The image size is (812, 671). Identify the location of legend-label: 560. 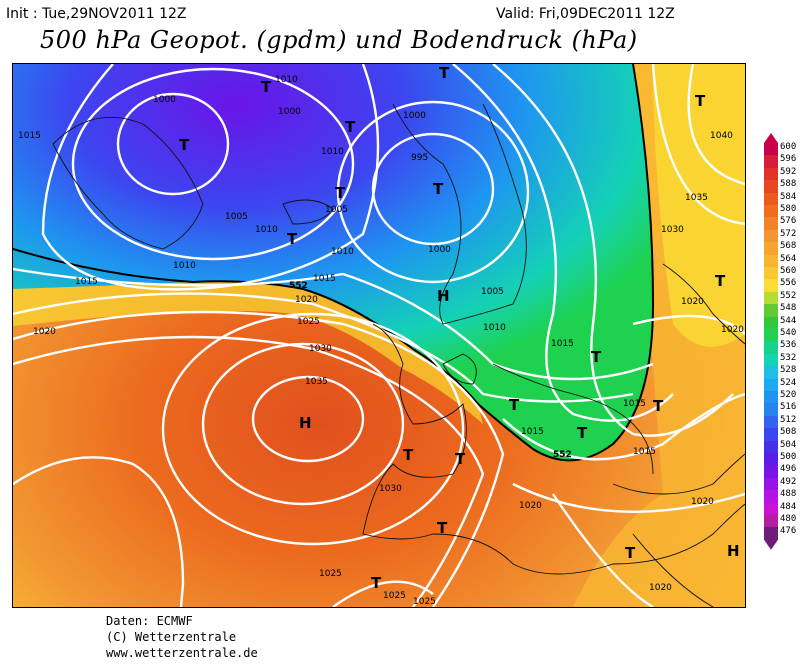
(788, 271).